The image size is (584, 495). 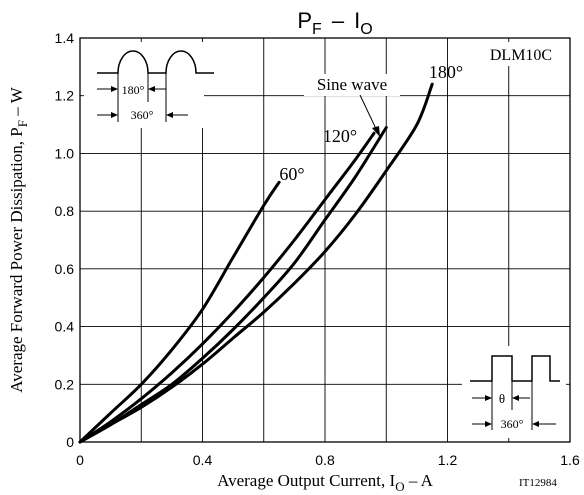 I want to click on curve-label-sine: Sine wave, so click(x=352, y=84).